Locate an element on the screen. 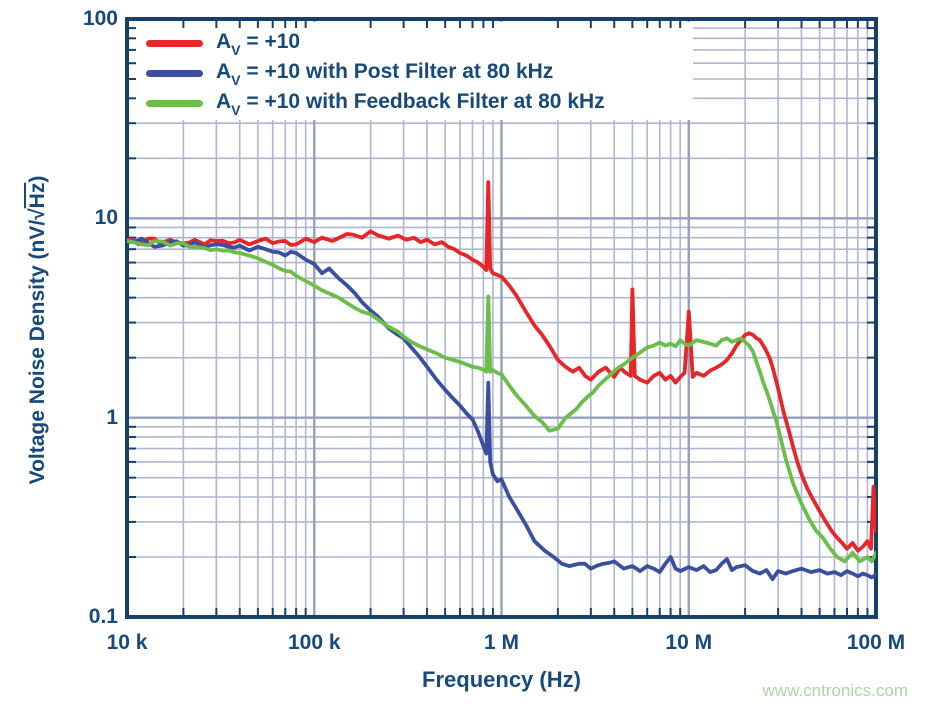 The image size is (928, 710). legend-item-feedback-filter: AV = +10 with Feedback Filter at 80 kHz is located at coordinates (375, 103).